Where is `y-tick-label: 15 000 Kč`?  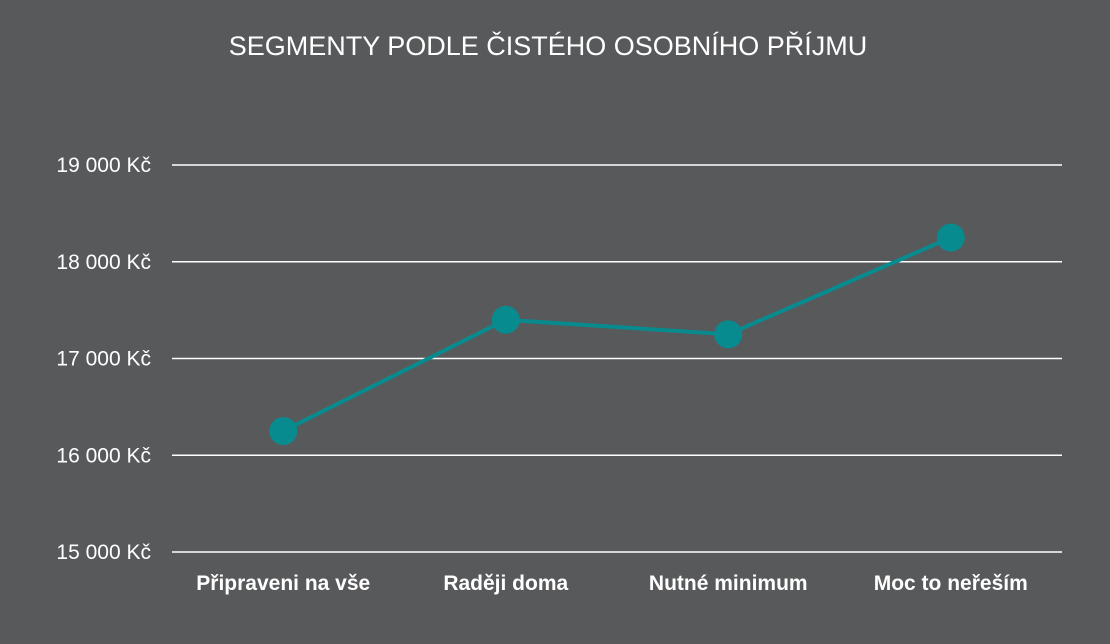
y-tick-label: 15 000 Kč is located at coordinates (103, 552).